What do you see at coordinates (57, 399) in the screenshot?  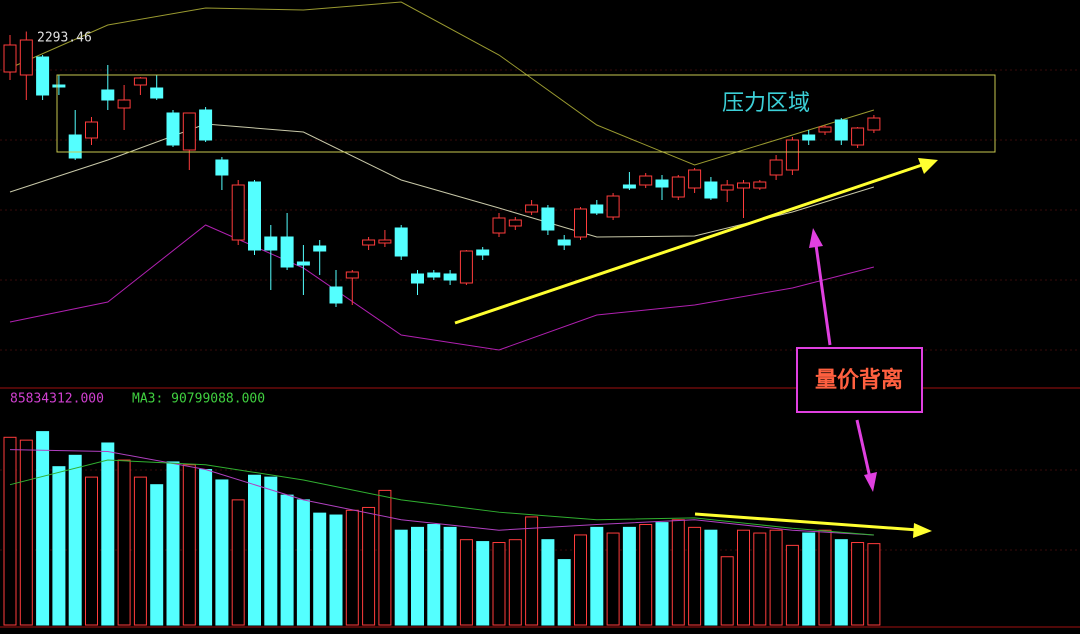 I see `volume-label: 85834312.000` at bounding box center [57, 399].